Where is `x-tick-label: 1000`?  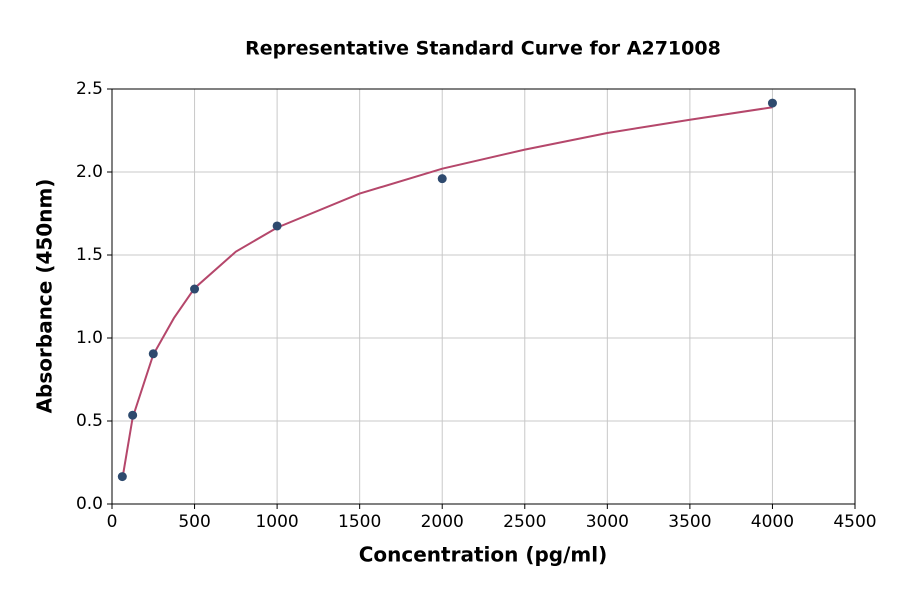 x-tick-label: 1000 is located at coordinates (276, 522).